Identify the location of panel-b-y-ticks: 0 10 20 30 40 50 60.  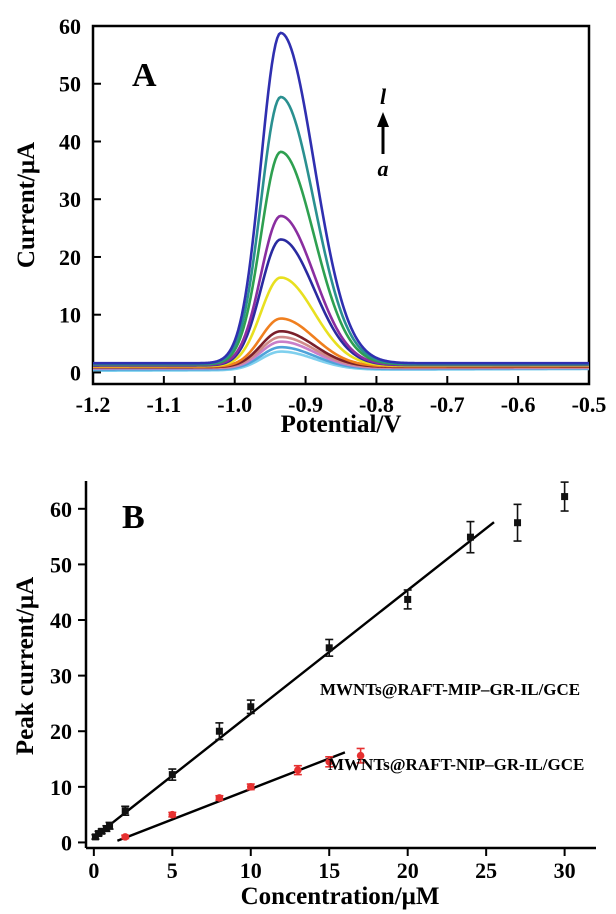
(68, 676).